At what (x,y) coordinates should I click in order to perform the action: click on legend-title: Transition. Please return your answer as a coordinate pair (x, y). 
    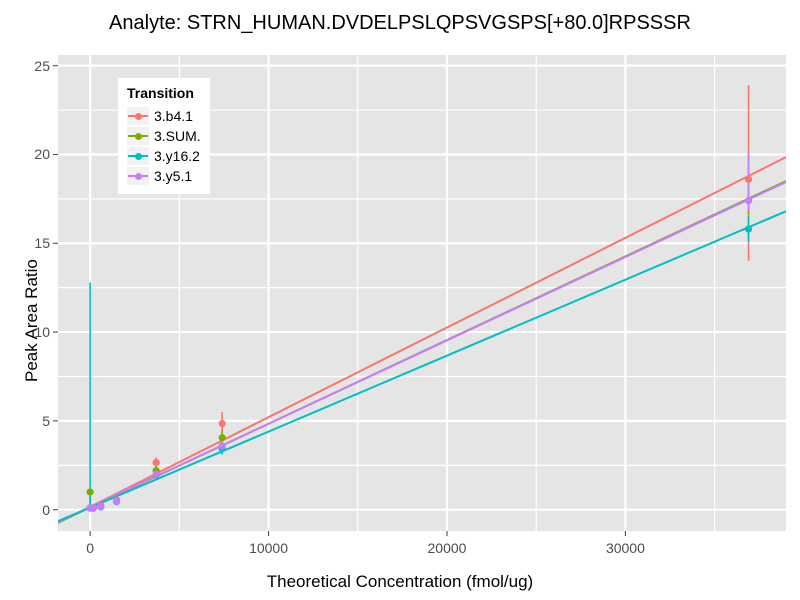
    Looking at the image, I should click on (160, 93).